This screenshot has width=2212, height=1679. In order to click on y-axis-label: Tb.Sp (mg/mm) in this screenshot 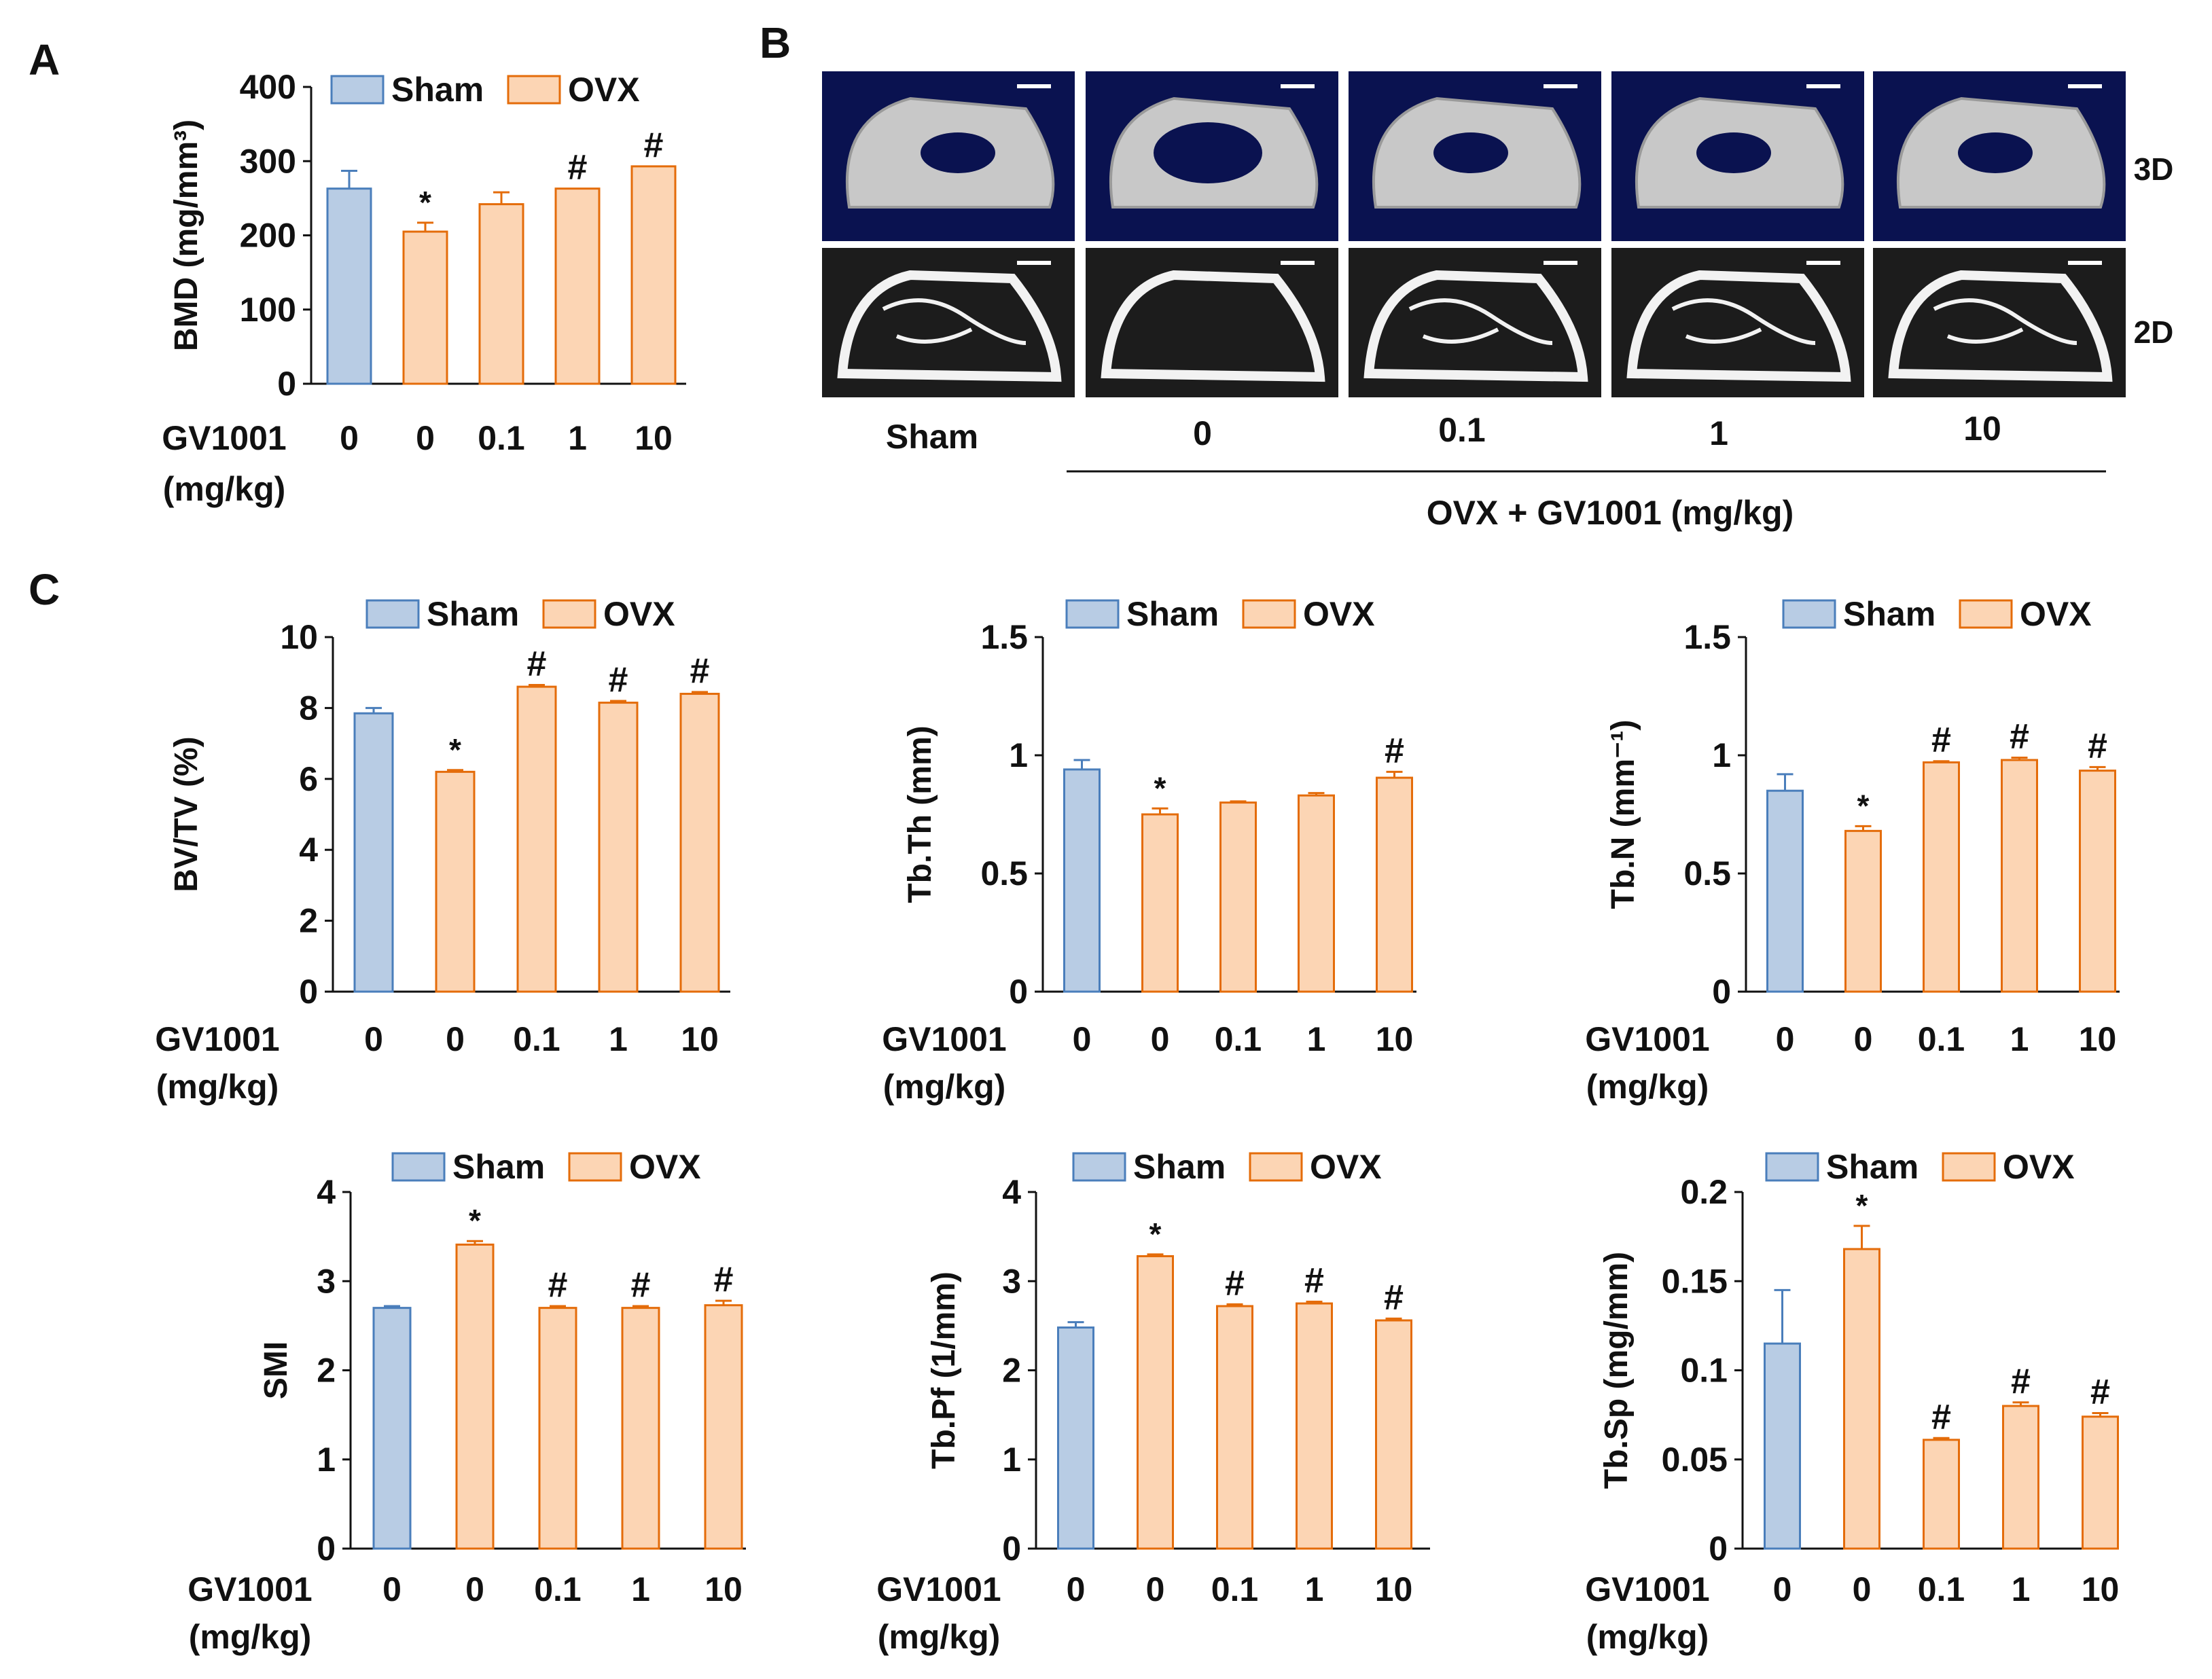, I will do `click(1617, 1370)`.